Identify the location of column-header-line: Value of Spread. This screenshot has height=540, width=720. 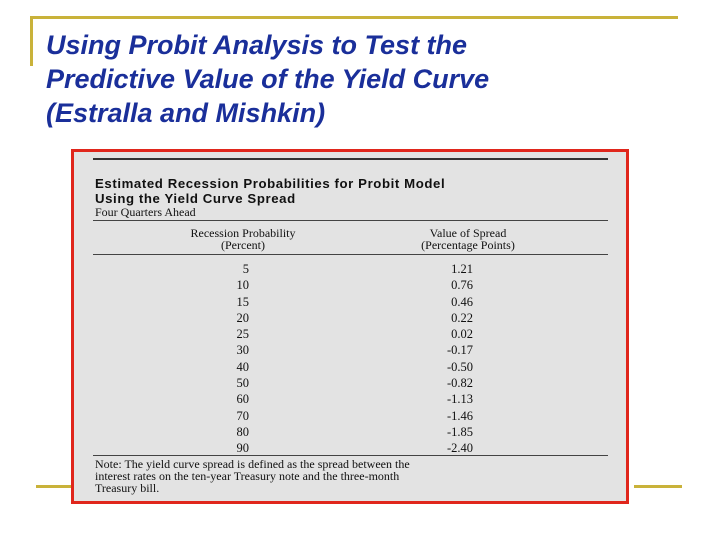
(468, 233).